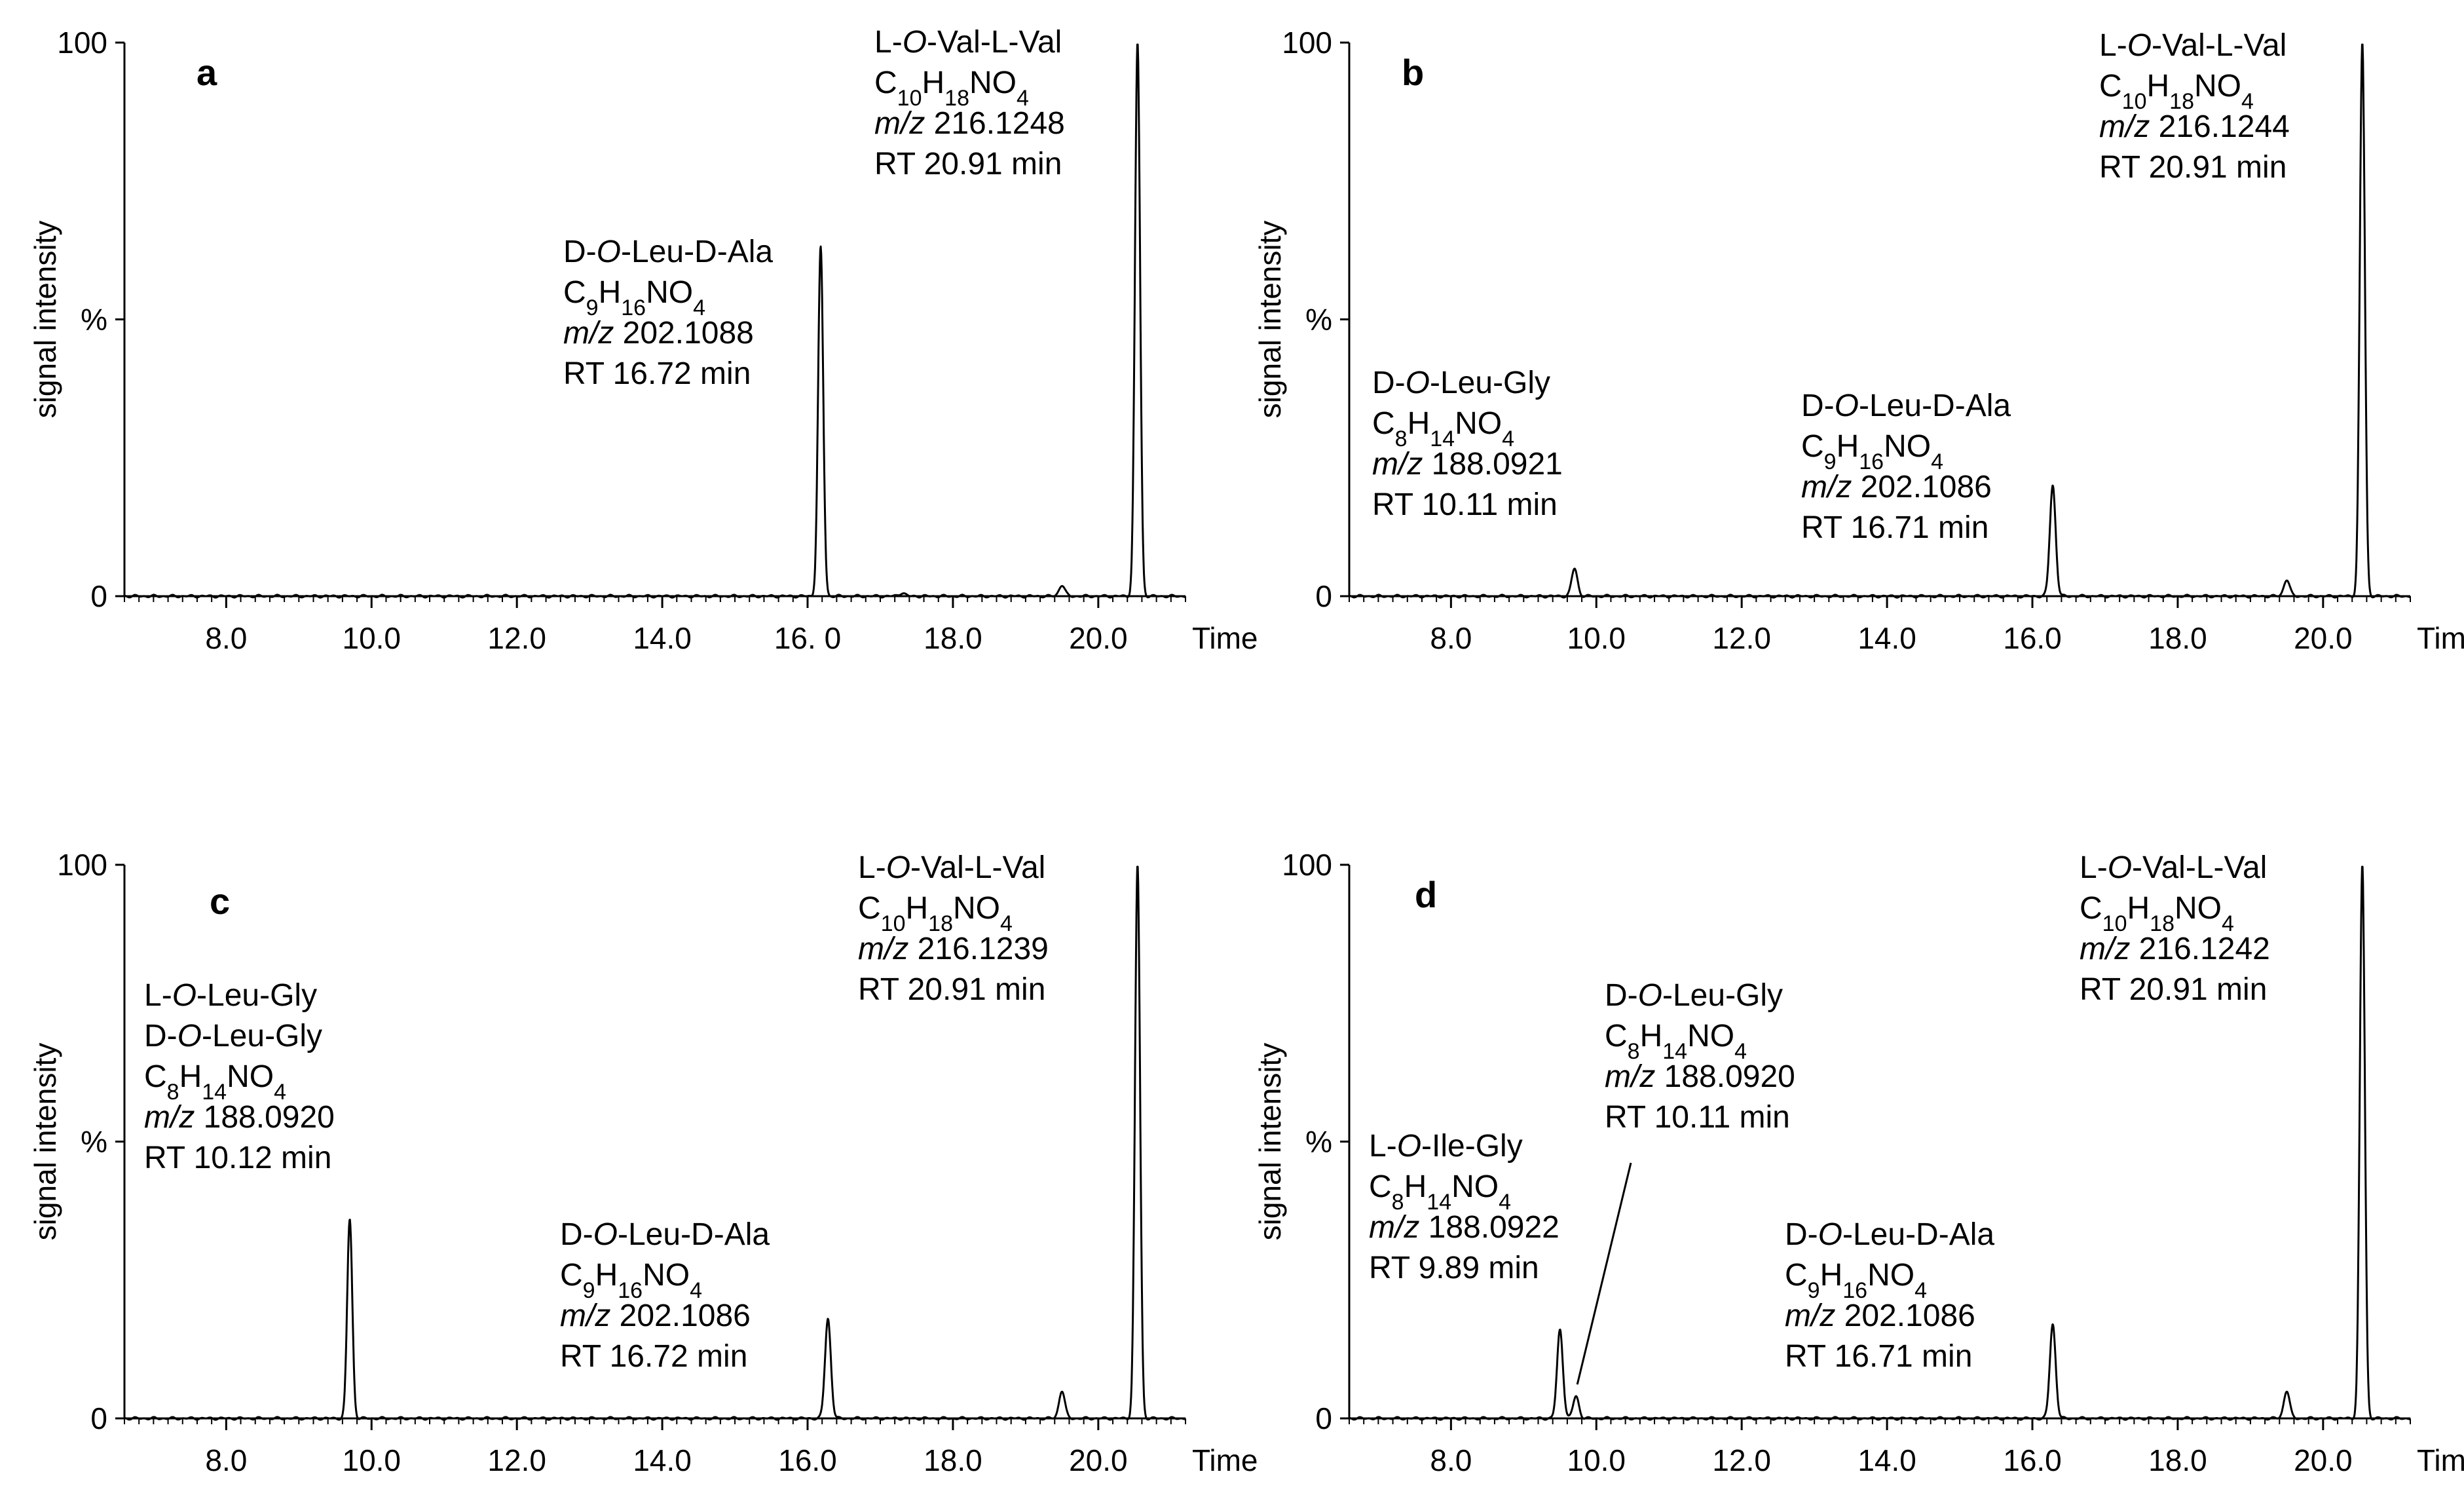  Describe the element at coordinates (45, 320) in the screenshot. I see `y-axis-label: signal intensity` at that location.